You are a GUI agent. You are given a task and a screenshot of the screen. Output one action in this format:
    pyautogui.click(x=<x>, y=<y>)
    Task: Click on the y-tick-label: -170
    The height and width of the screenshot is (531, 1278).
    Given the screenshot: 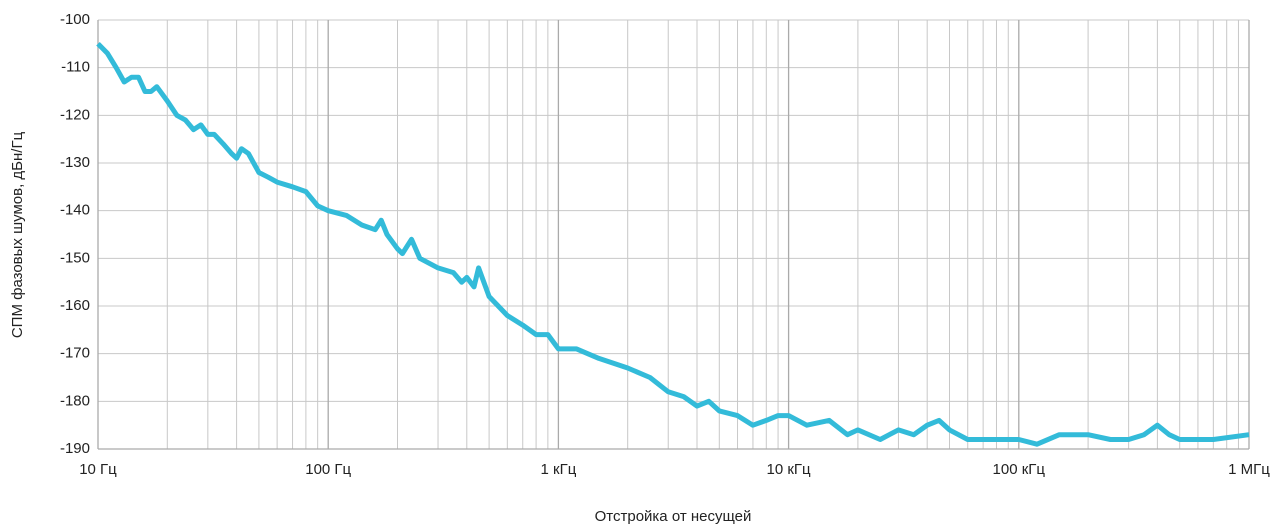 What is the action you would take?
    pyautogui.click(x=75, y=353)
    